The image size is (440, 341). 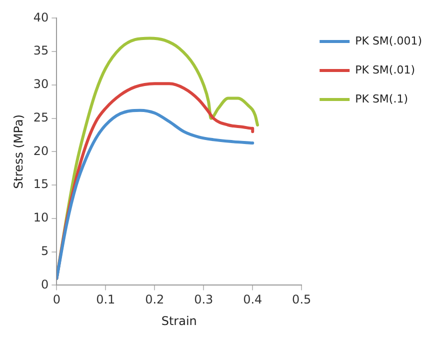 What do you see at coordinates (18, 151) in the screenshot?
I see `y-axis-title: Stress (MPa)` at bounding box center [18, 151].